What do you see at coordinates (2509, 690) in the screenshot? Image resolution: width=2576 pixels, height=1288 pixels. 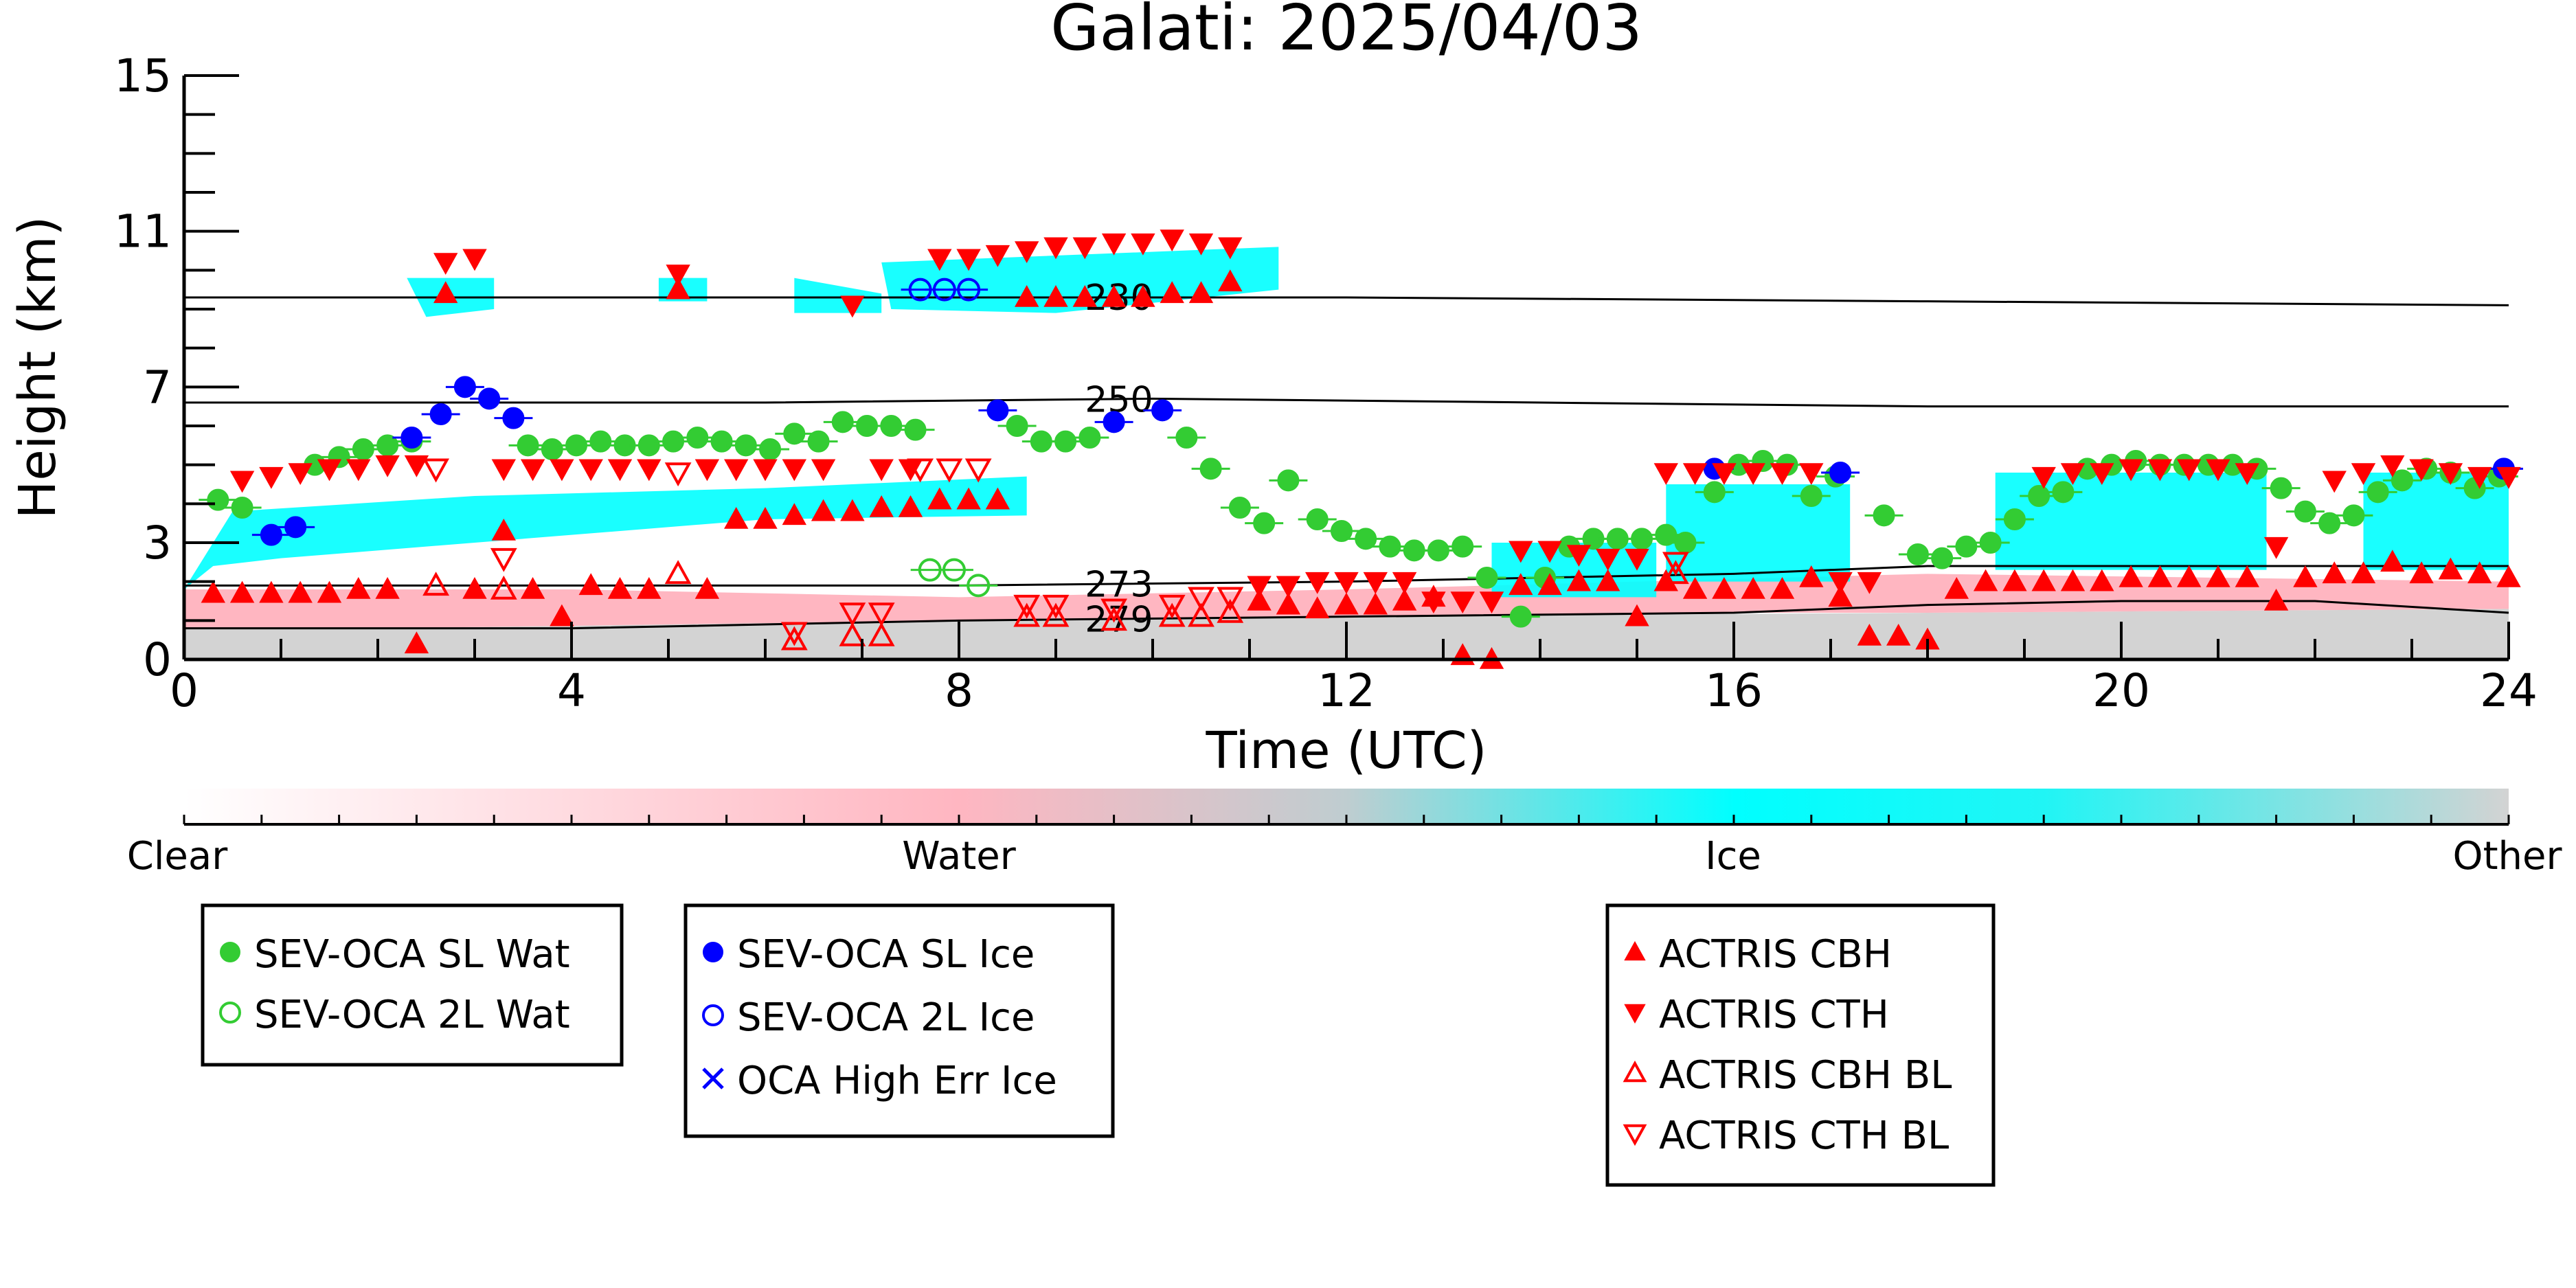 I see `x-tick-label-24: 24` at bounding box center [2509, 690].